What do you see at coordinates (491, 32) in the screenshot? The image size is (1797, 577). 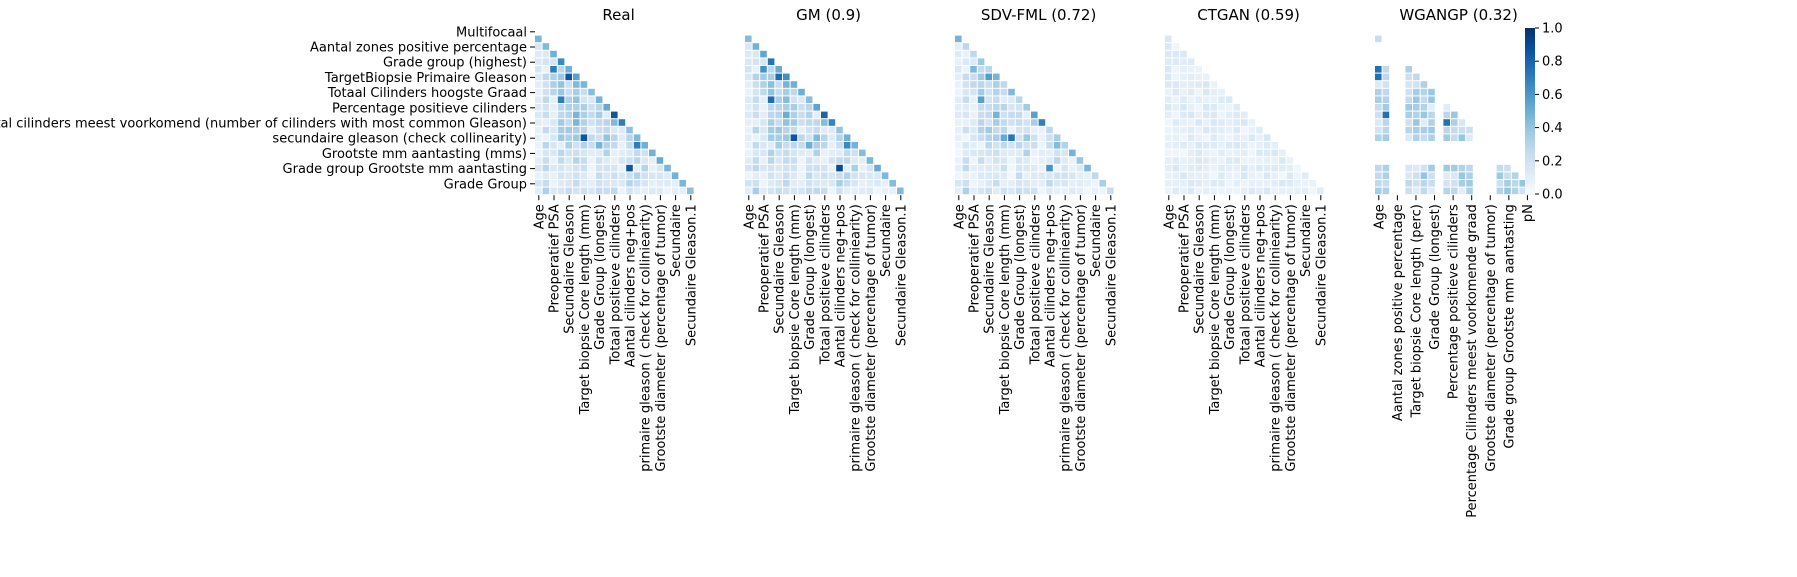 I see `y-tick-label: Multifocaal` at bounding box center [491, 32].